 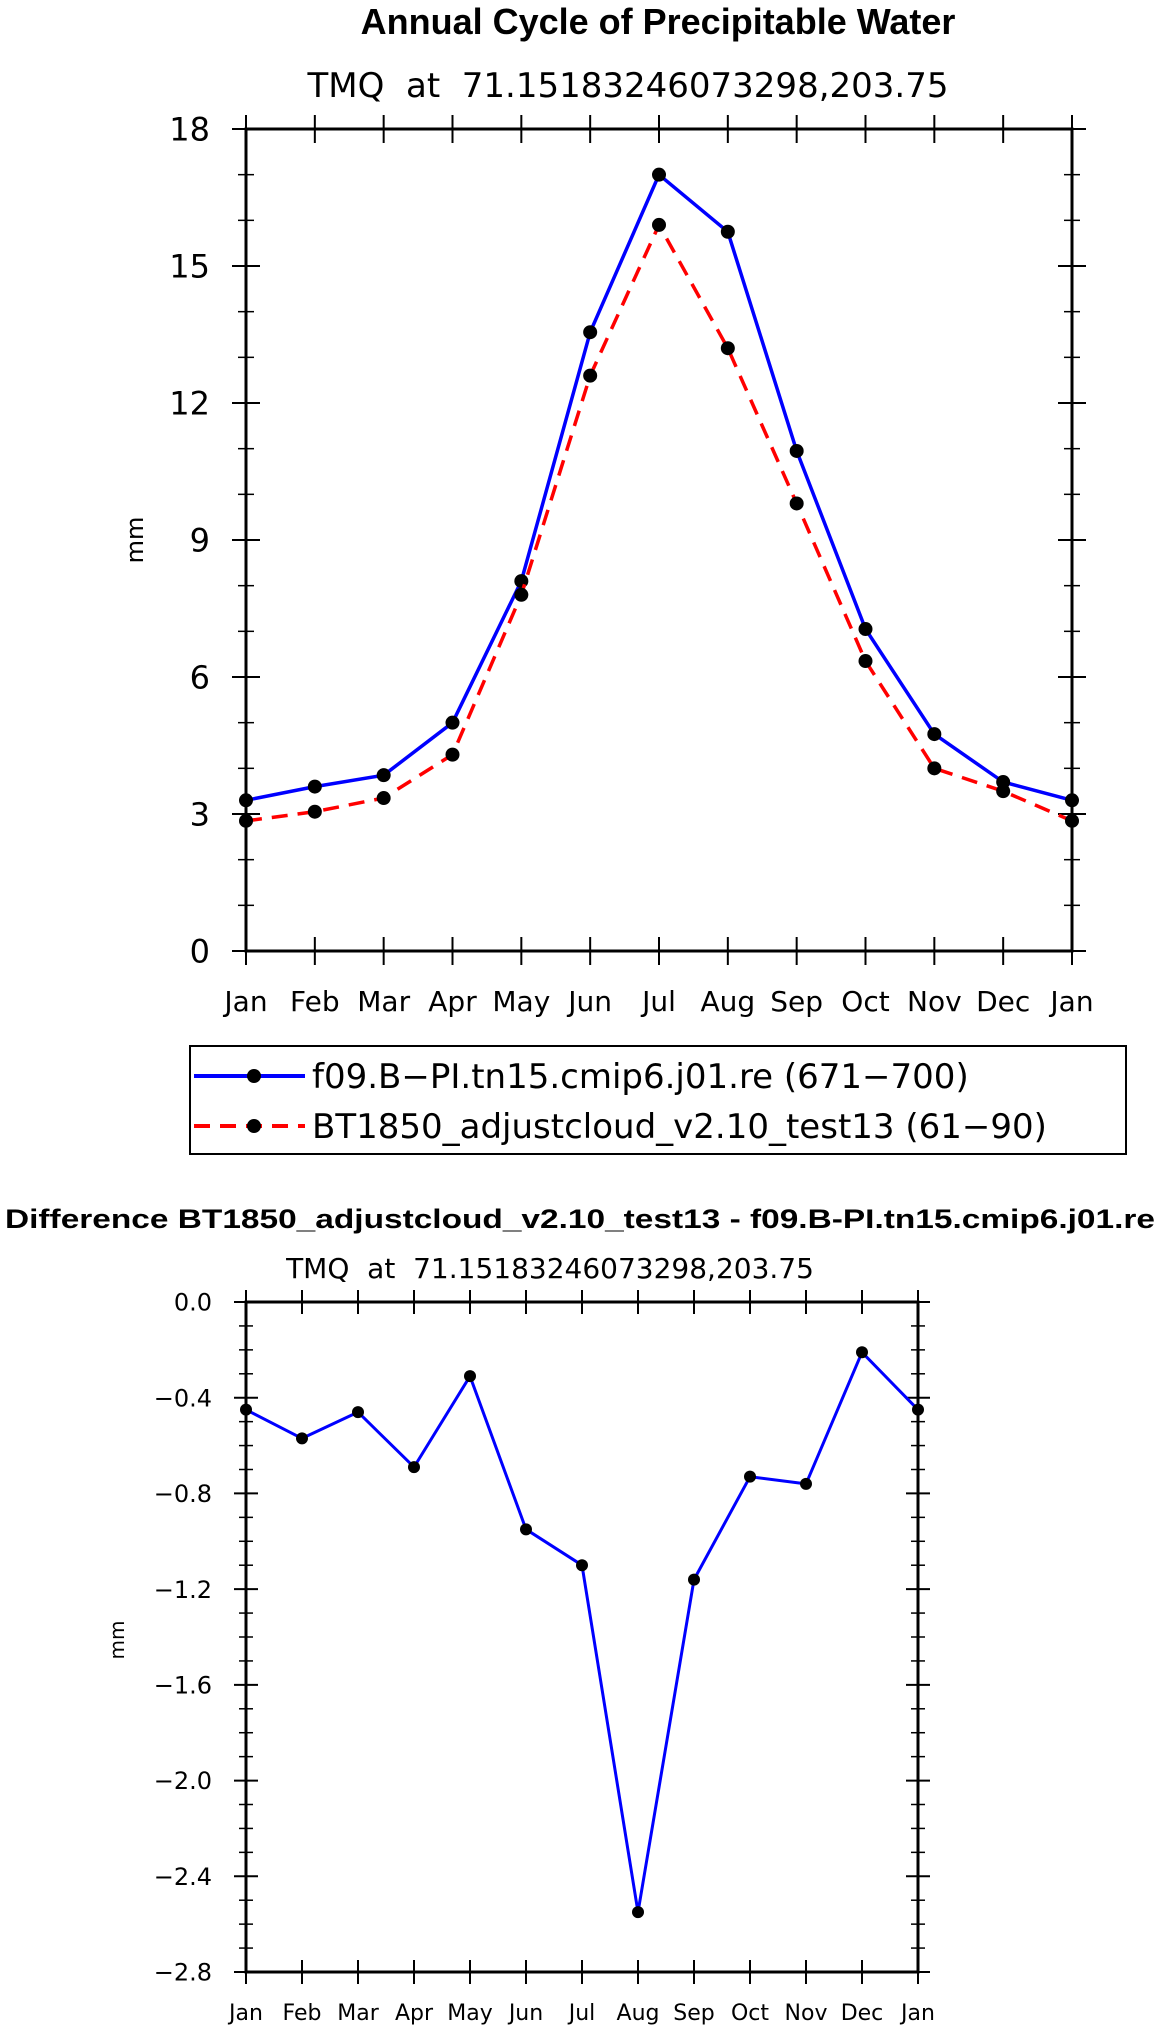 I want to click on y-tick-label: 6, so click(x=200, y=678).